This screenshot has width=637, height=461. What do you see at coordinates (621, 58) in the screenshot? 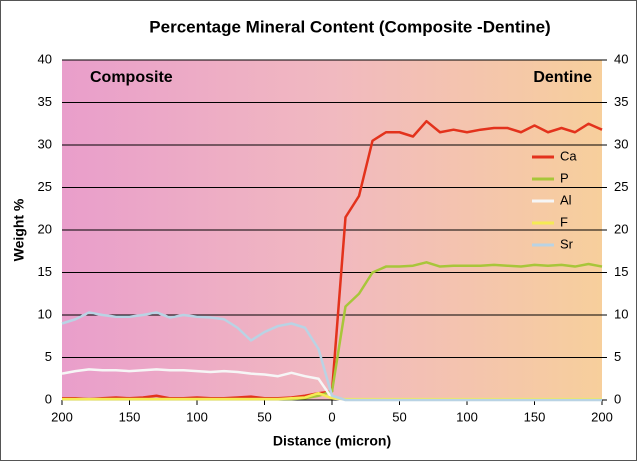
I see `y2-tick-label: 40` at bounding box center [621, 58].